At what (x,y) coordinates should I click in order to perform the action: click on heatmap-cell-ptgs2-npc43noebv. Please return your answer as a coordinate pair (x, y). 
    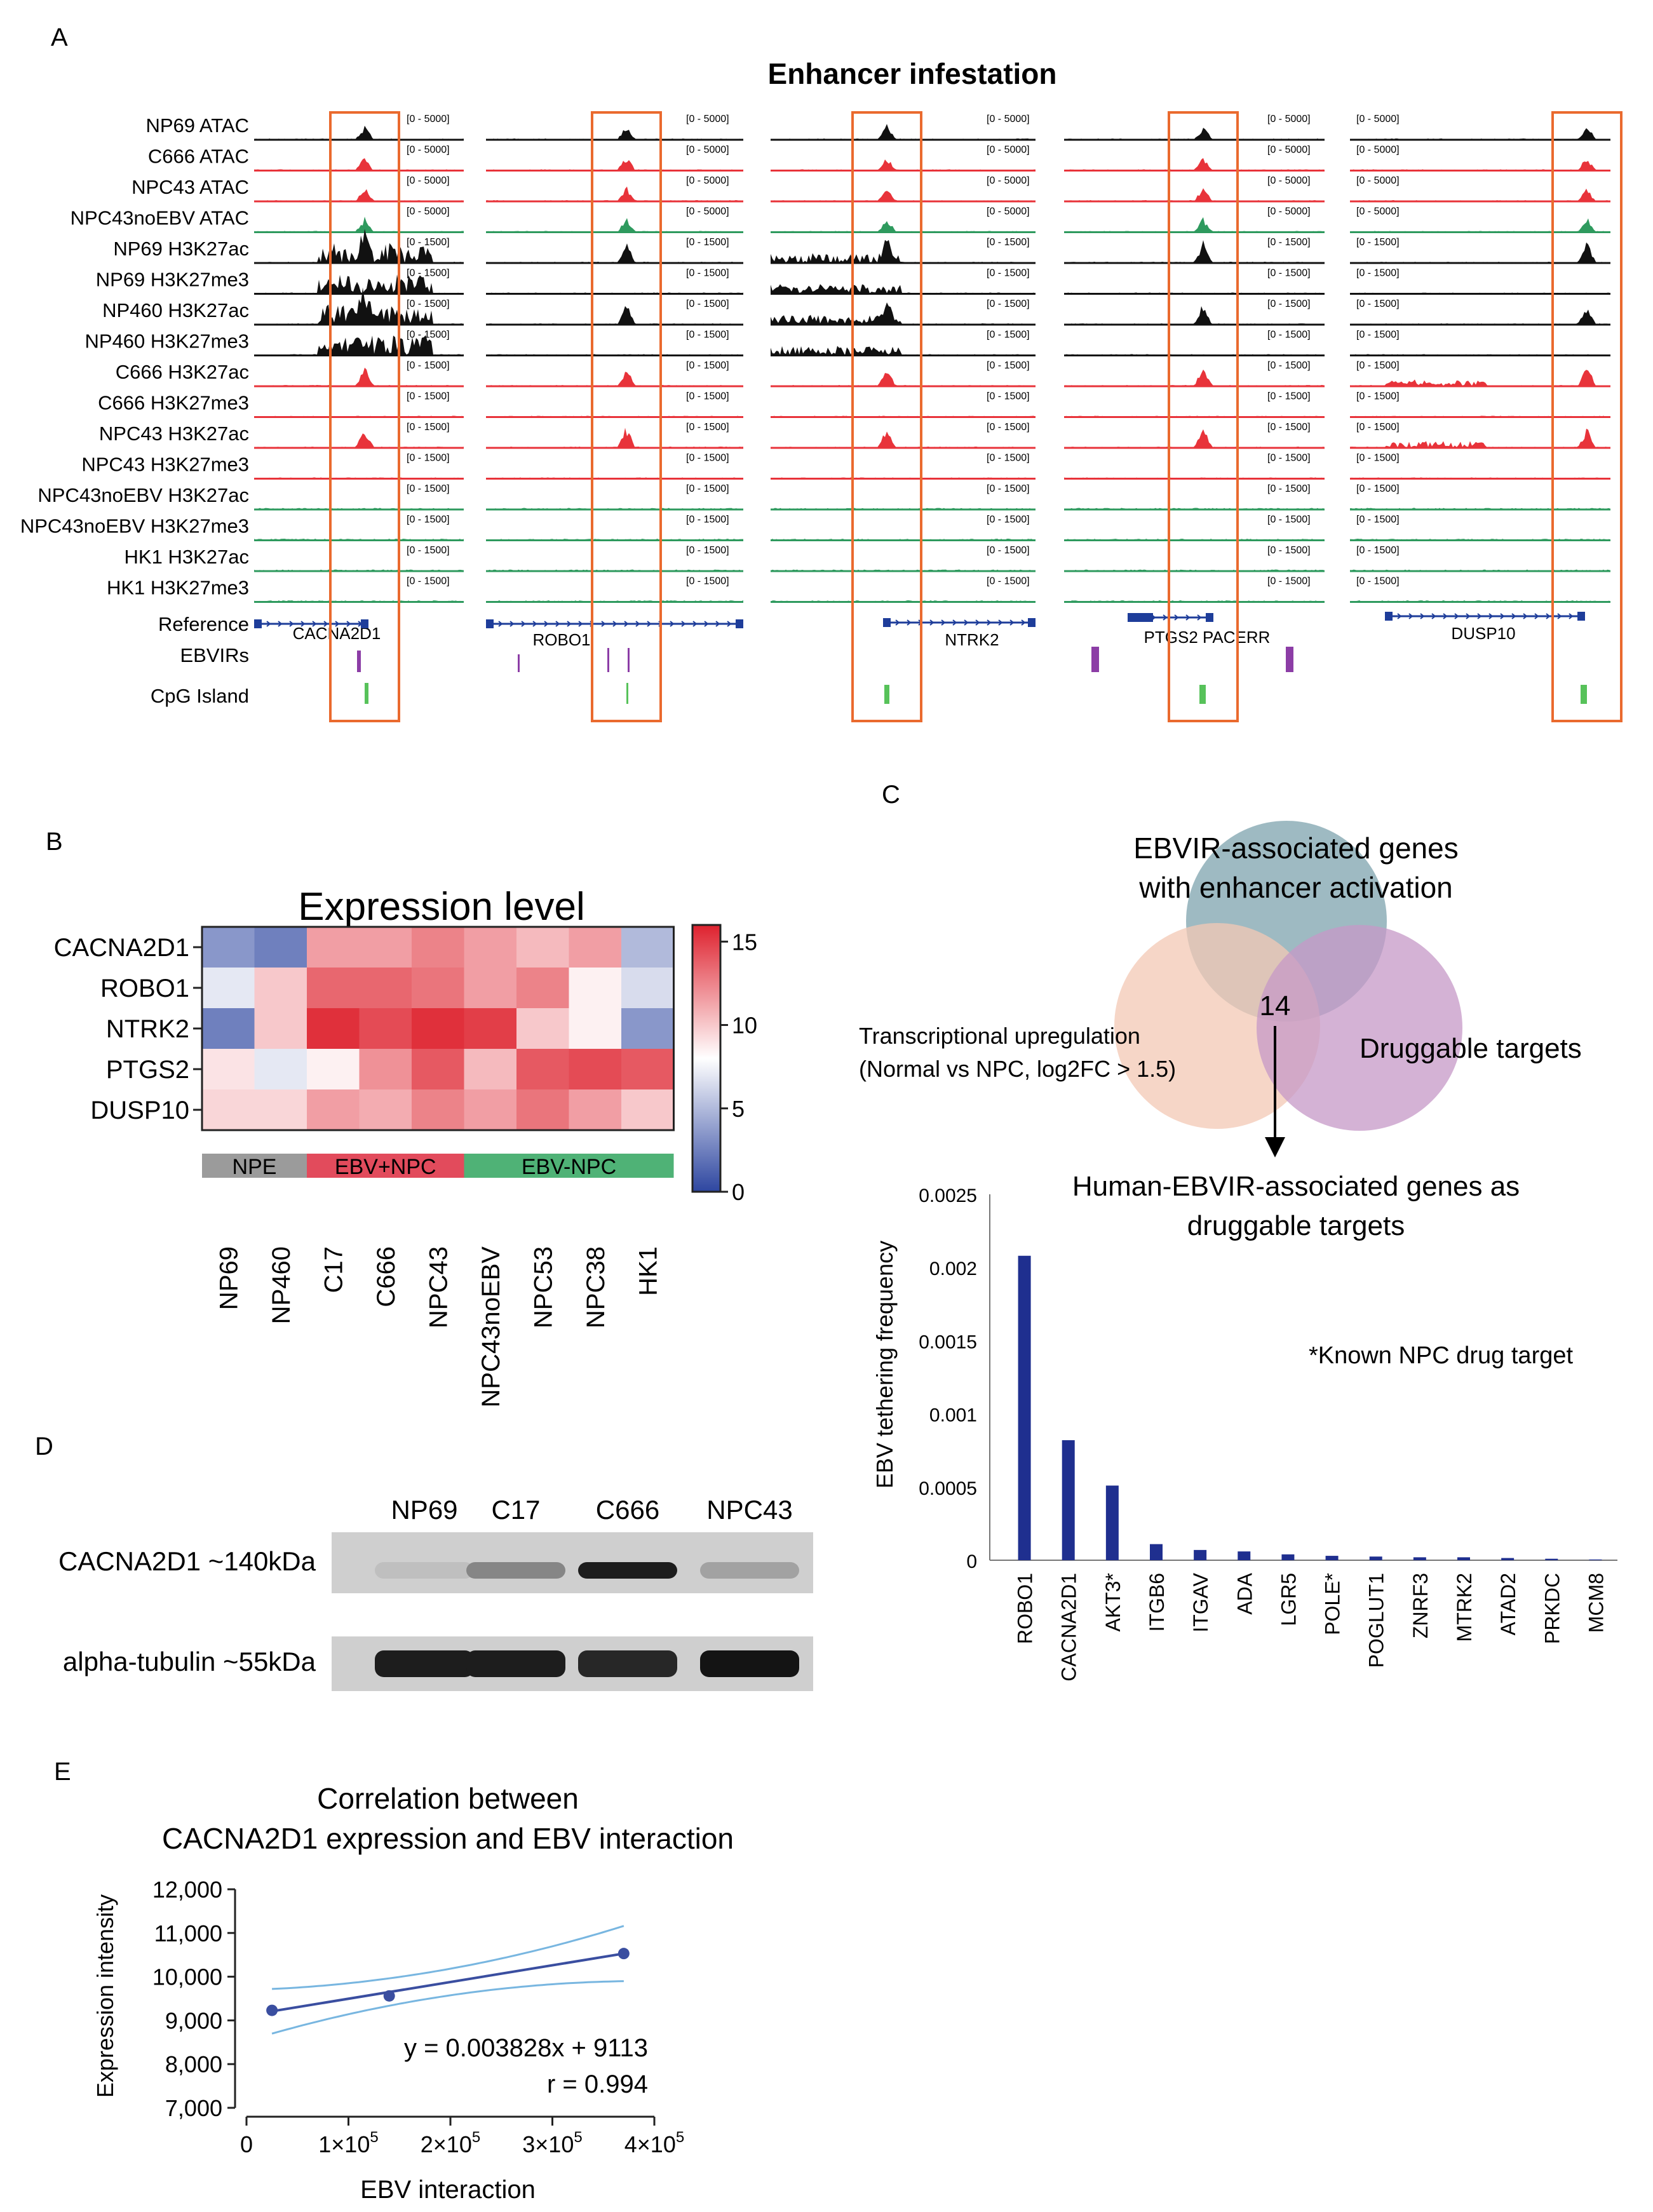
    Looking at the image, I should click on (490, 1069).